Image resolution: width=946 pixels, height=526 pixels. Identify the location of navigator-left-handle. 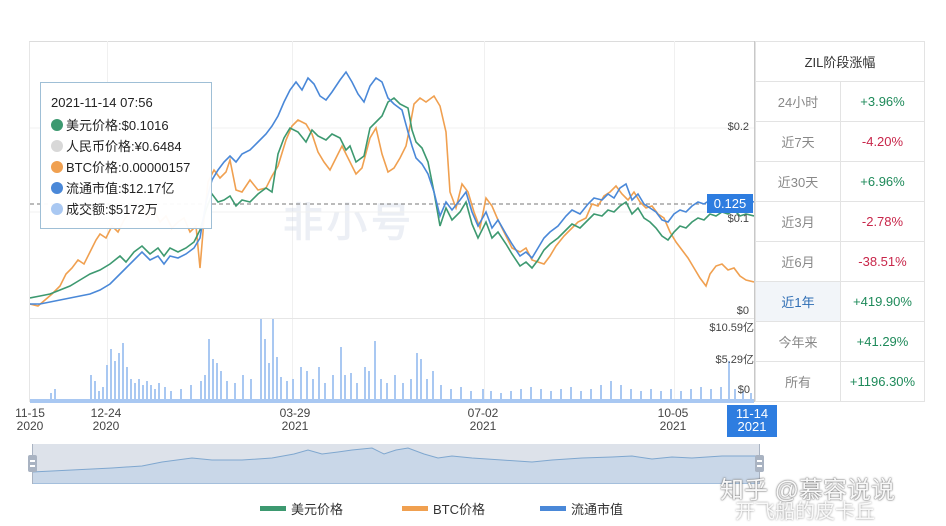
(32, 463).